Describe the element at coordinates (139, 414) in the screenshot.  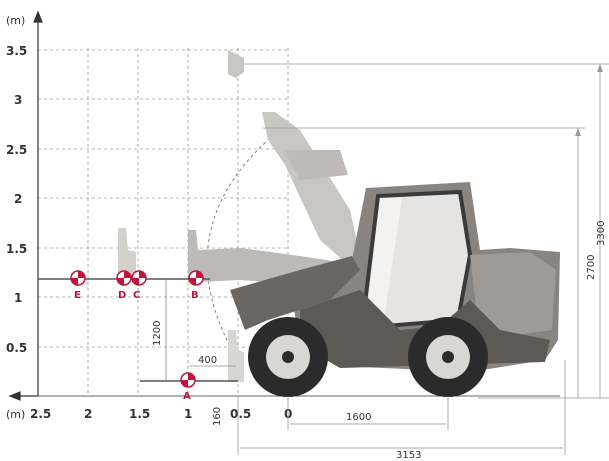
I see `x-tick-label: 1.5` at that location.